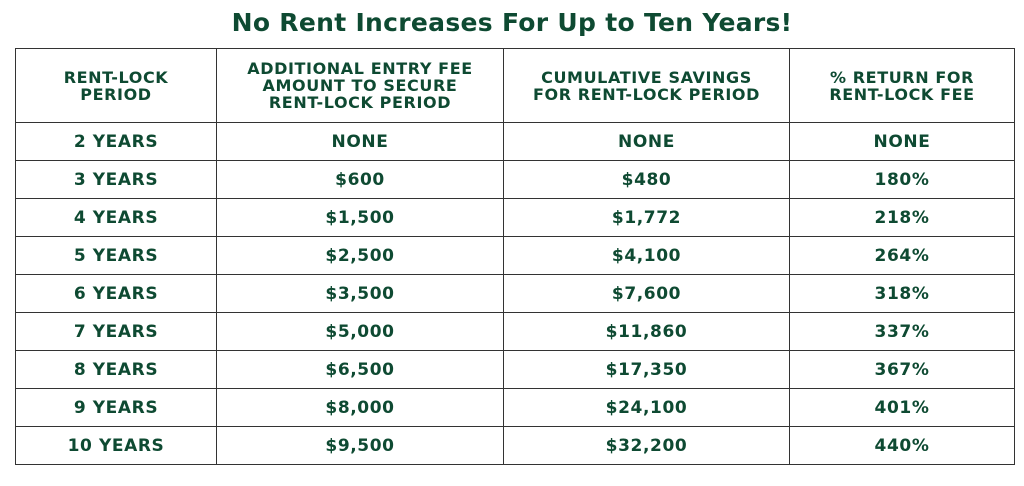  What do you see at coordinates (116, 445) in the screenshot?
I see `cell-period: 10 YEARS` at bounding box center [116, 445].